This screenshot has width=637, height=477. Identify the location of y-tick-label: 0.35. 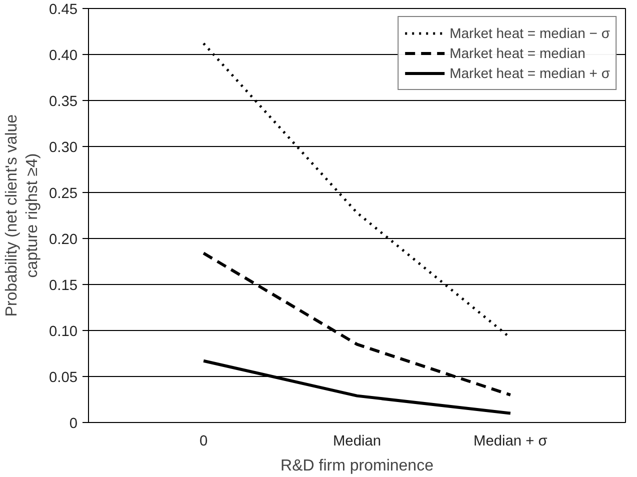
(63, 102).